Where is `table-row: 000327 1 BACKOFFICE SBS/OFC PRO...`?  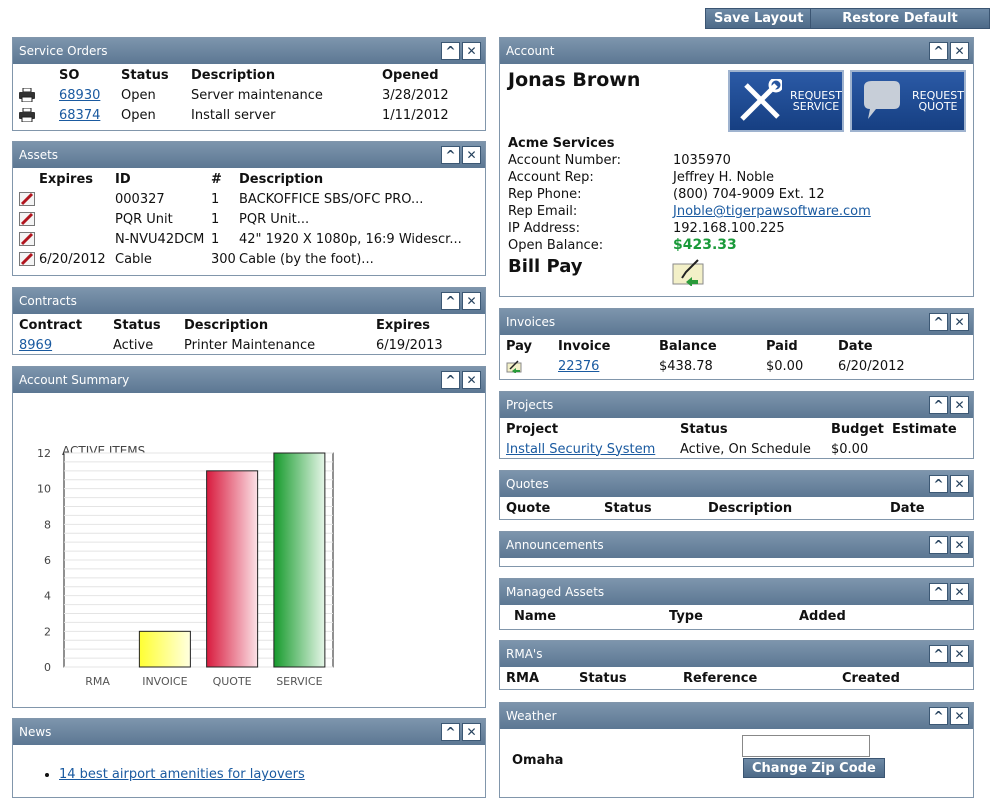
table-row: 000327 1 BACKOFFICE SBS/OFC PRO... is located at coordinates (249, 199).